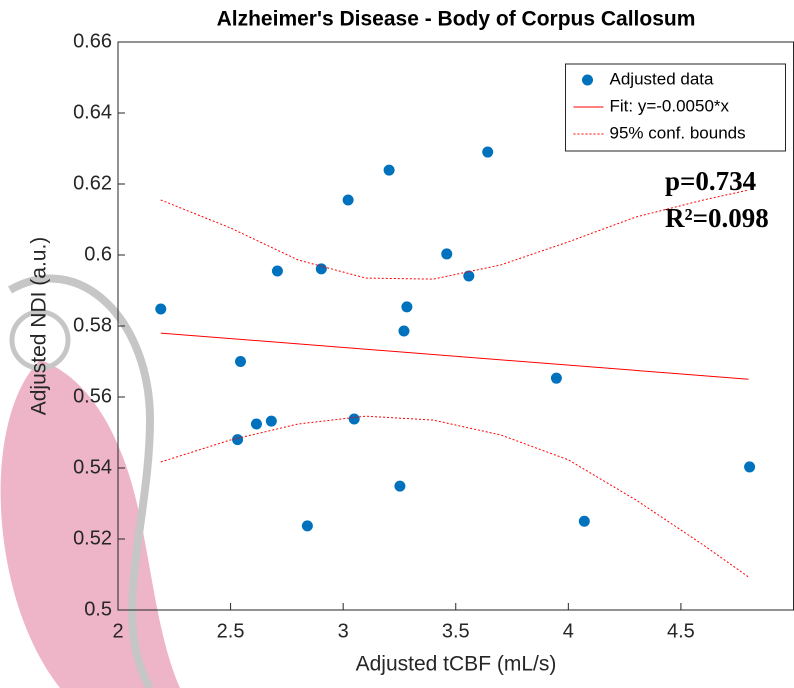  Describe the element at coordinates (670, 105) in the screenshot. I see `legend-label: Fit: y=-0.0050*x` at that location.